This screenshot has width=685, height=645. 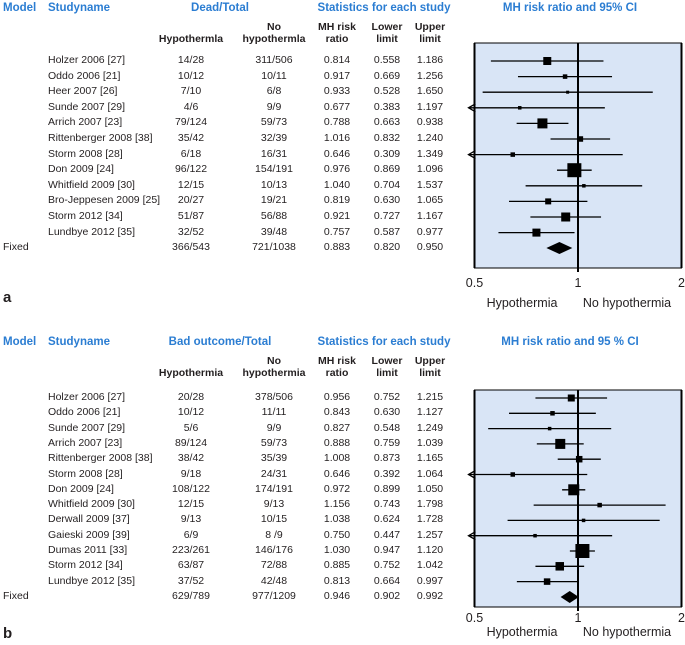 What do you see at coordinates (274, 504) in the screenshot?
I see `no-hypothermia-count: 9/13` at bounding box center [274, 504].